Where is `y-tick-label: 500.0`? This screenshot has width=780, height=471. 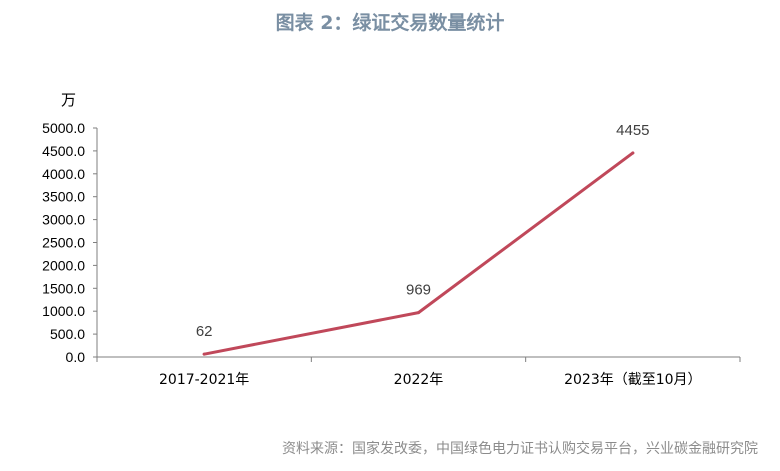
y-tick-label: 500.0 is located at coordinates (67, 334).